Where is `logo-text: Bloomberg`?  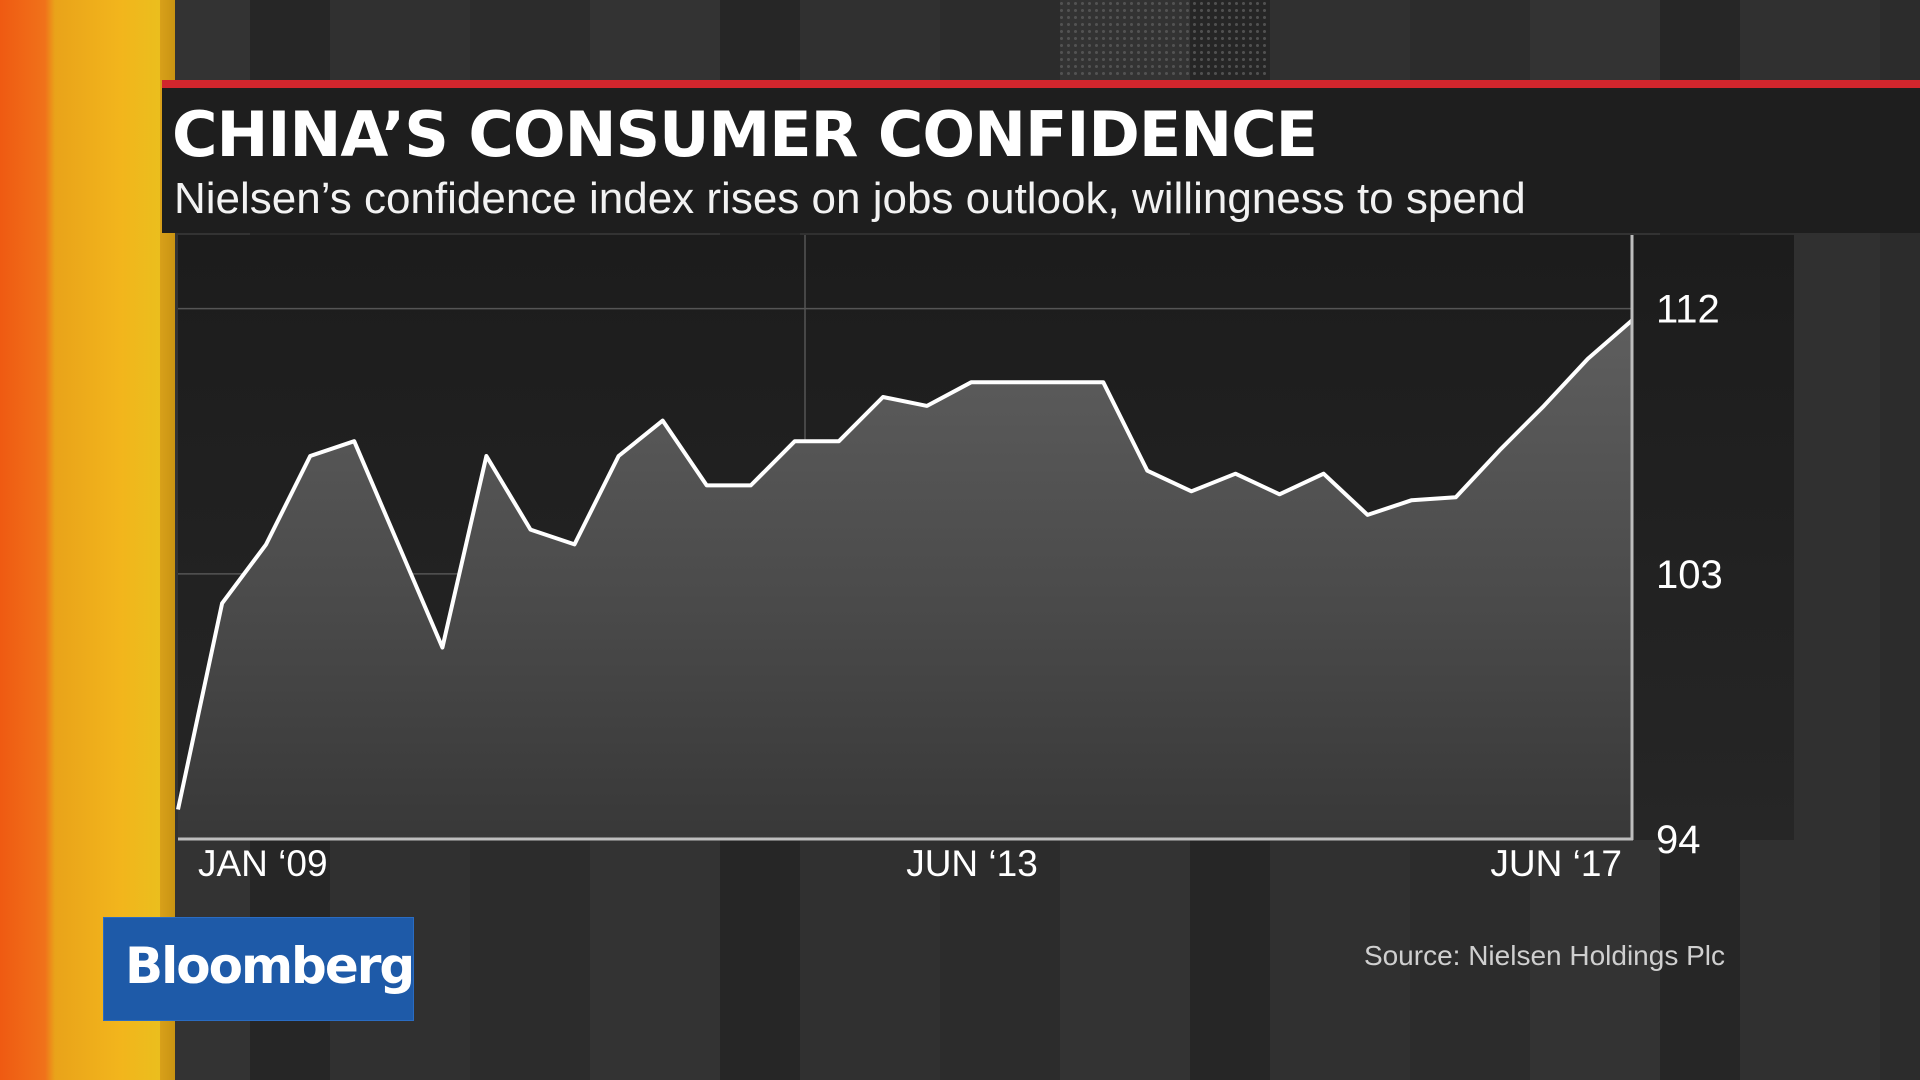
logo-text: Bloomberg is located at coordinates (270, 966).